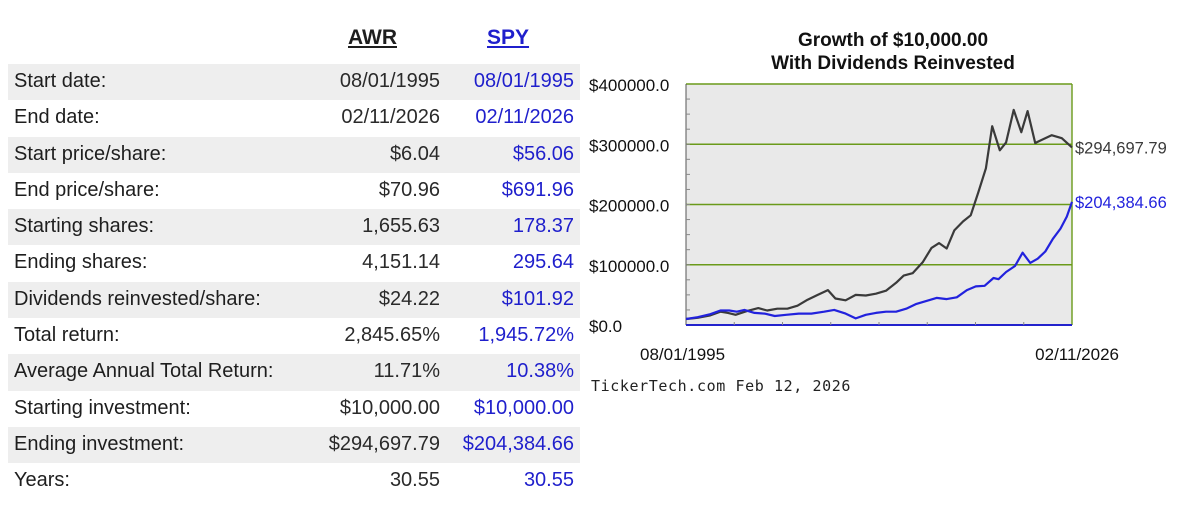  I want to click on y-tick-label: $200000.0, so click(629, 206).